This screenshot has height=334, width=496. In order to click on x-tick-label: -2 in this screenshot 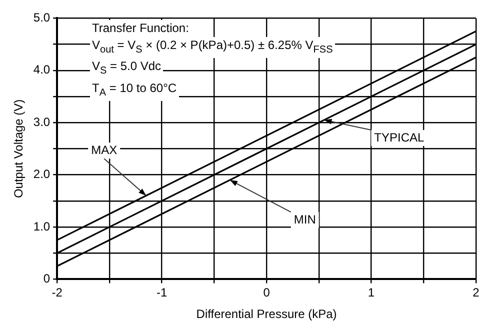, I will do `click(57, 293)`.